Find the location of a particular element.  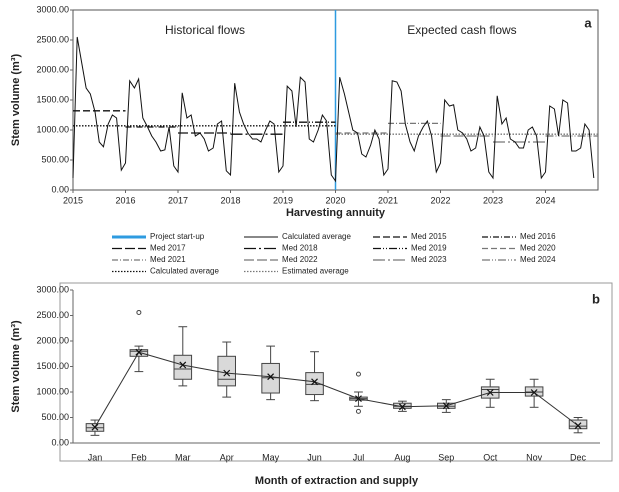

x-tick-label: Sep is located at coordinates (446, 457).